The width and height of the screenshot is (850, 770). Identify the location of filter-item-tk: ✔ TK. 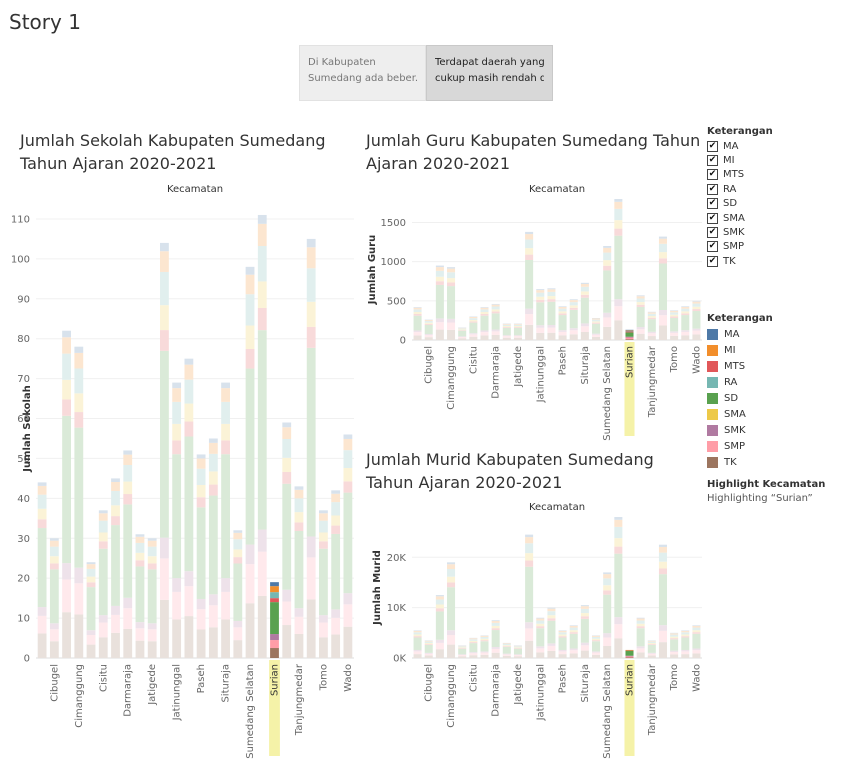
(740, 261).